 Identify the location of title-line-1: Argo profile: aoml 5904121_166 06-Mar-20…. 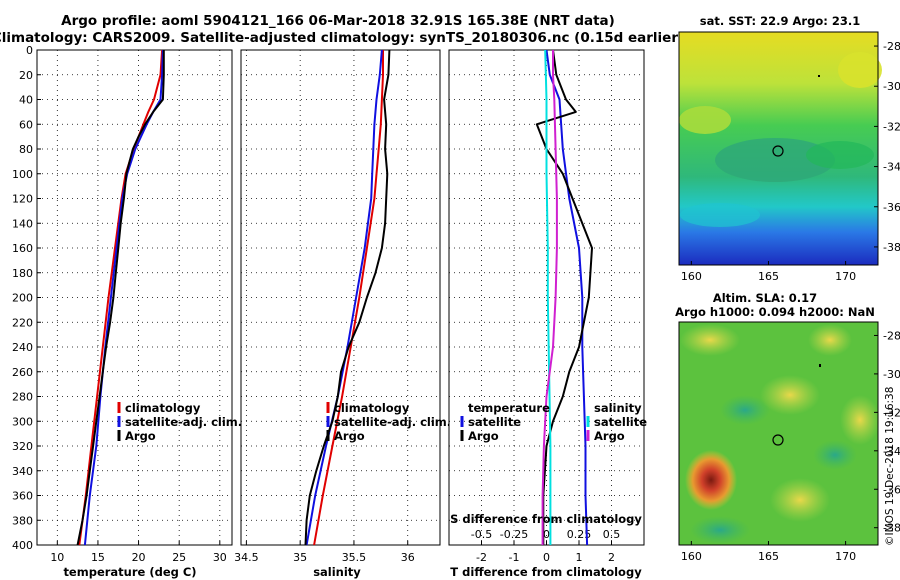
(338, 21).